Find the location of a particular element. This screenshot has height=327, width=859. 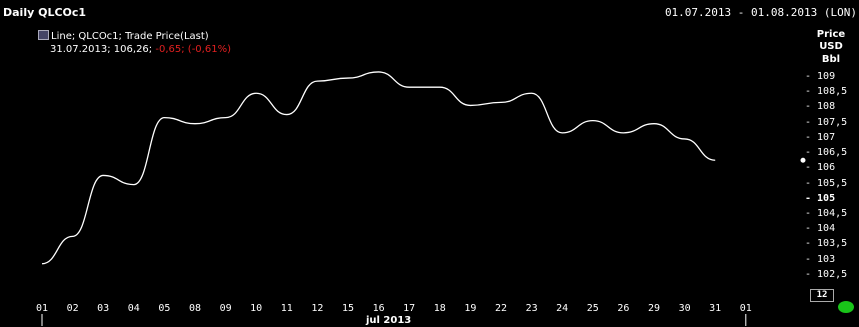

x-tick-label: 25 is located at coordinates (592, 308).